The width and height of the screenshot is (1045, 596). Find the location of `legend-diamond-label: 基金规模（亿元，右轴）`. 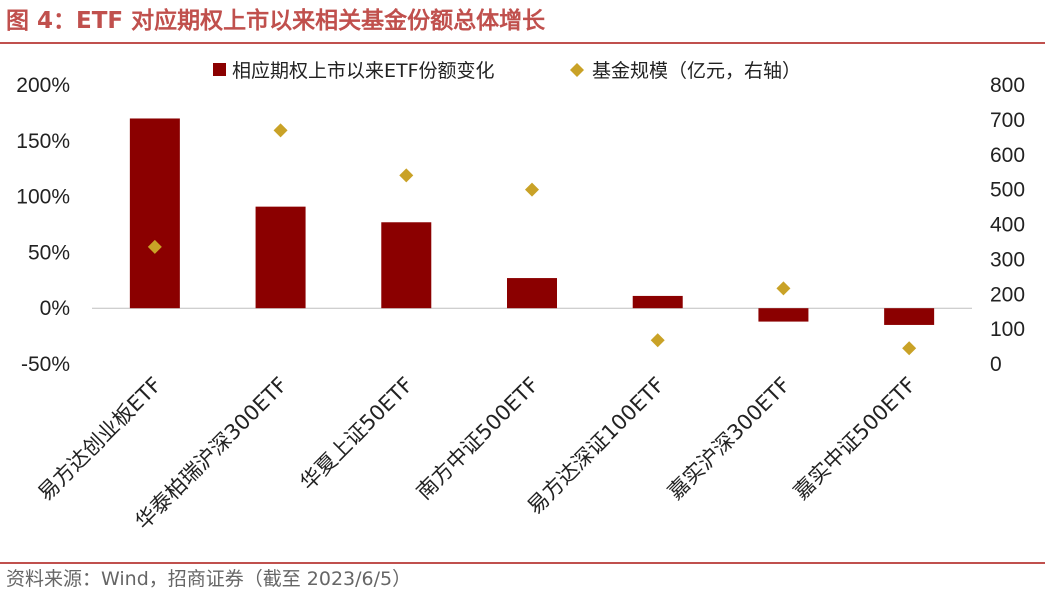

legend-diamond-label: 基金规模（亿元，右轴） is located at coordinates (696, 71).